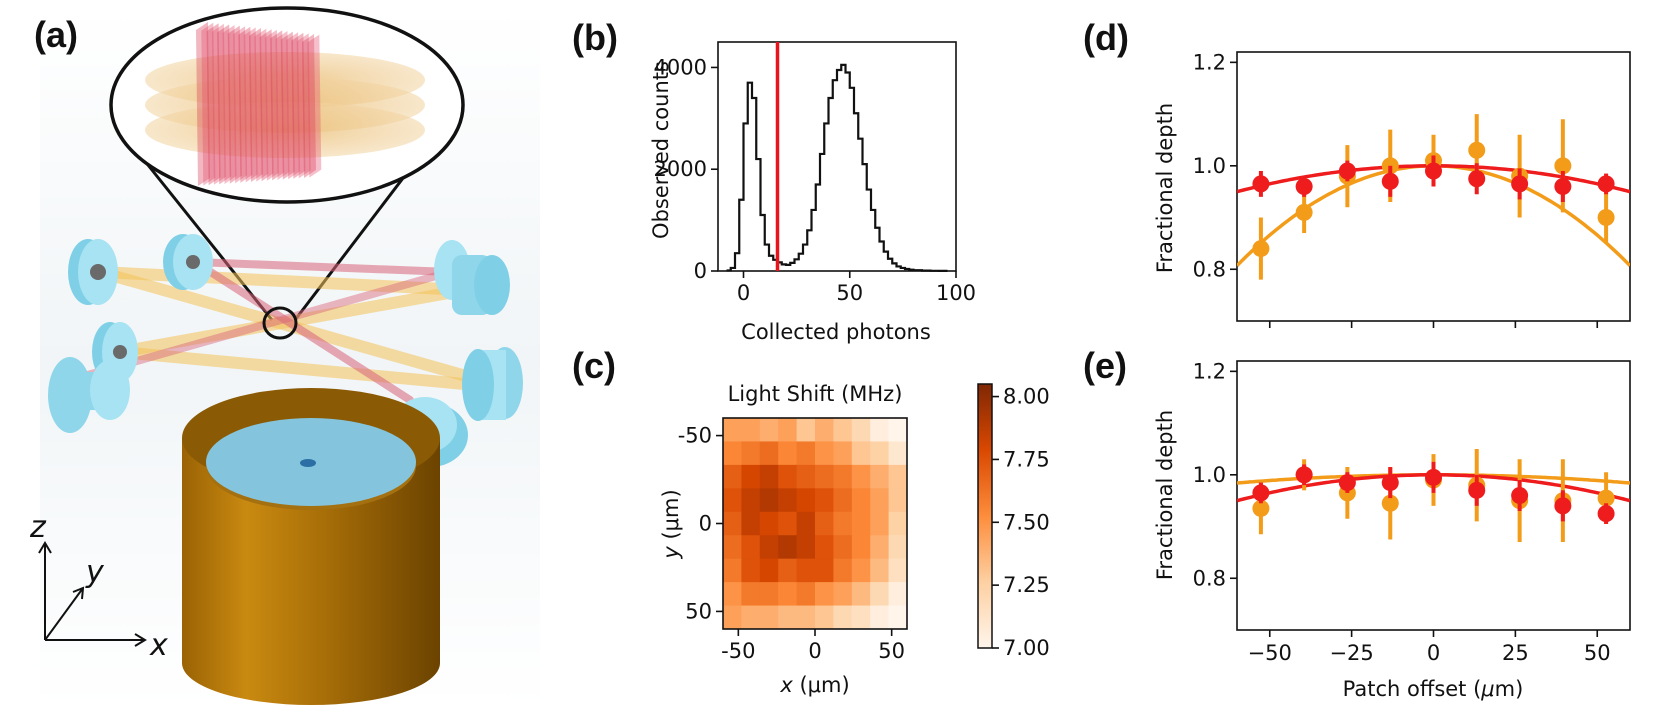 The image size is (1661, 721). I want to click on x-axis-label: x, so click(158, 645).